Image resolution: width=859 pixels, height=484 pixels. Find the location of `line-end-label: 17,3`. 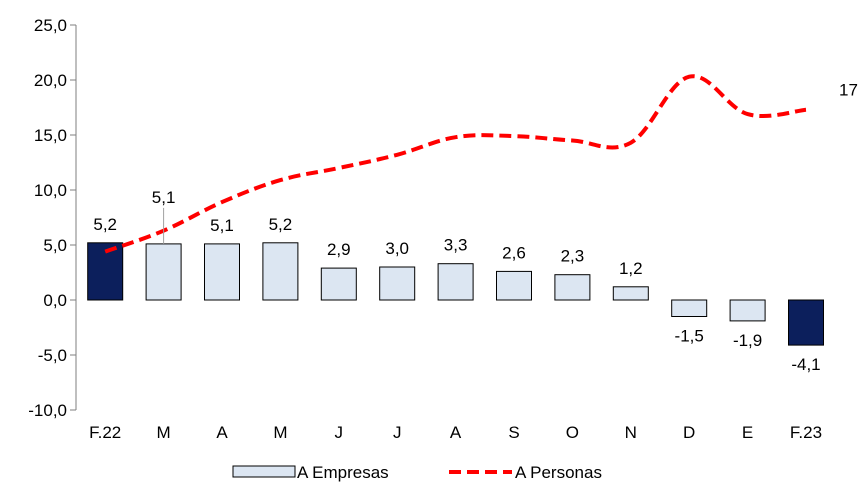

line-end-label: 17,3 is located at coordinates (849, 90).